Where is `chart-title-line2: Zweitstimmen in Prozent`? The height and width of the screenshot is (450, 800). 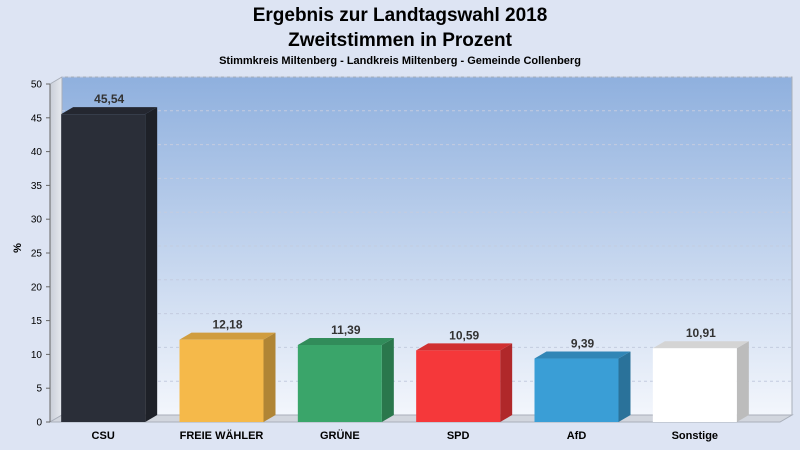
chart-title-line2: Zweitstimmen in Prozent is located at coordinates (400, 40).